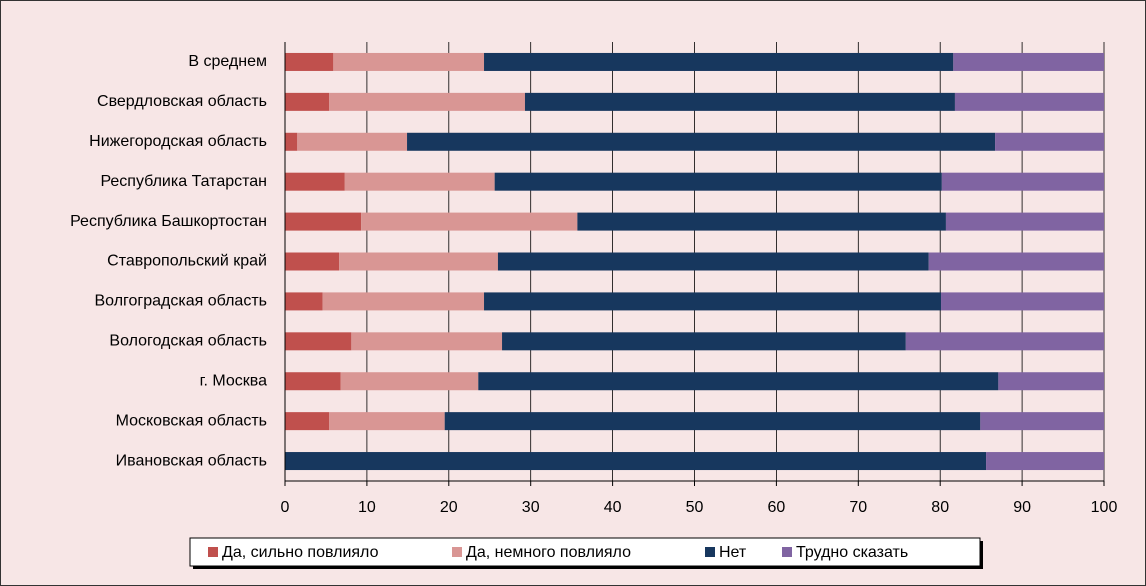 Image resolution: width=1146 pixels, height=586 pixels. What do you see at coordinates (858, 507) in the screenshot?
I see `x-tick-label: 70` at bounding box center [858, 507].